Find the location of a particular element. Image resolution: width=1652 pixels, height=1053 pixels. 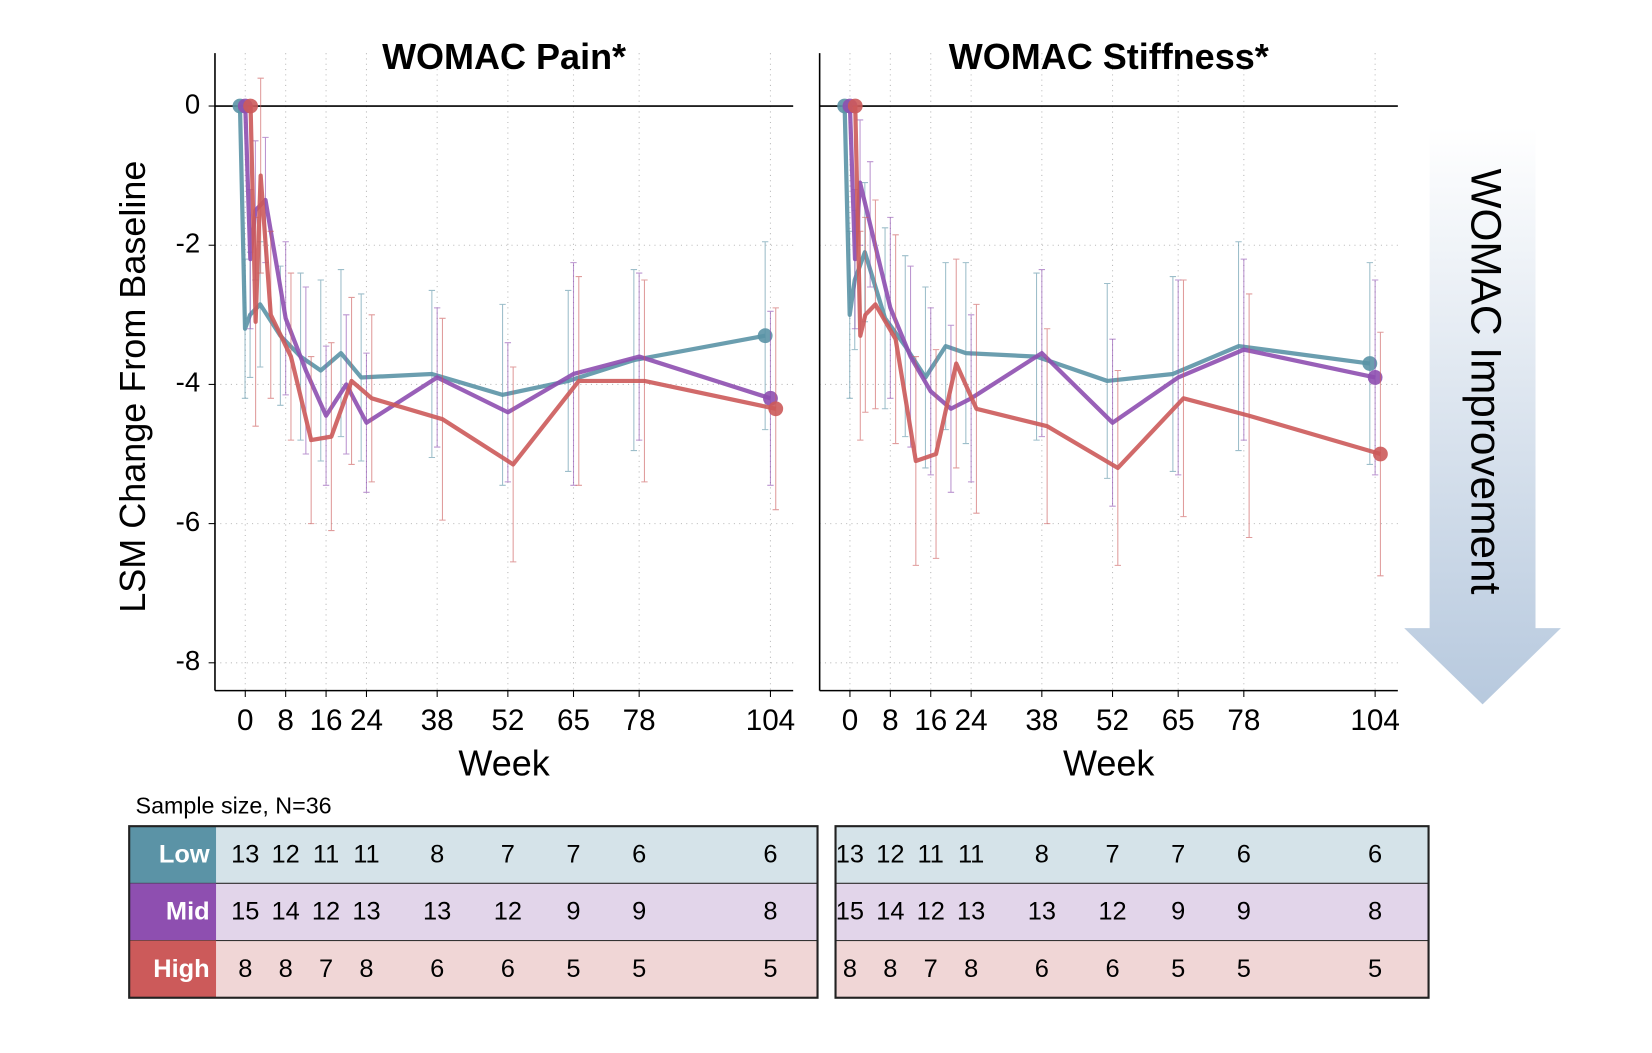

improvement-arrow is located at coordinates (1482, 416).